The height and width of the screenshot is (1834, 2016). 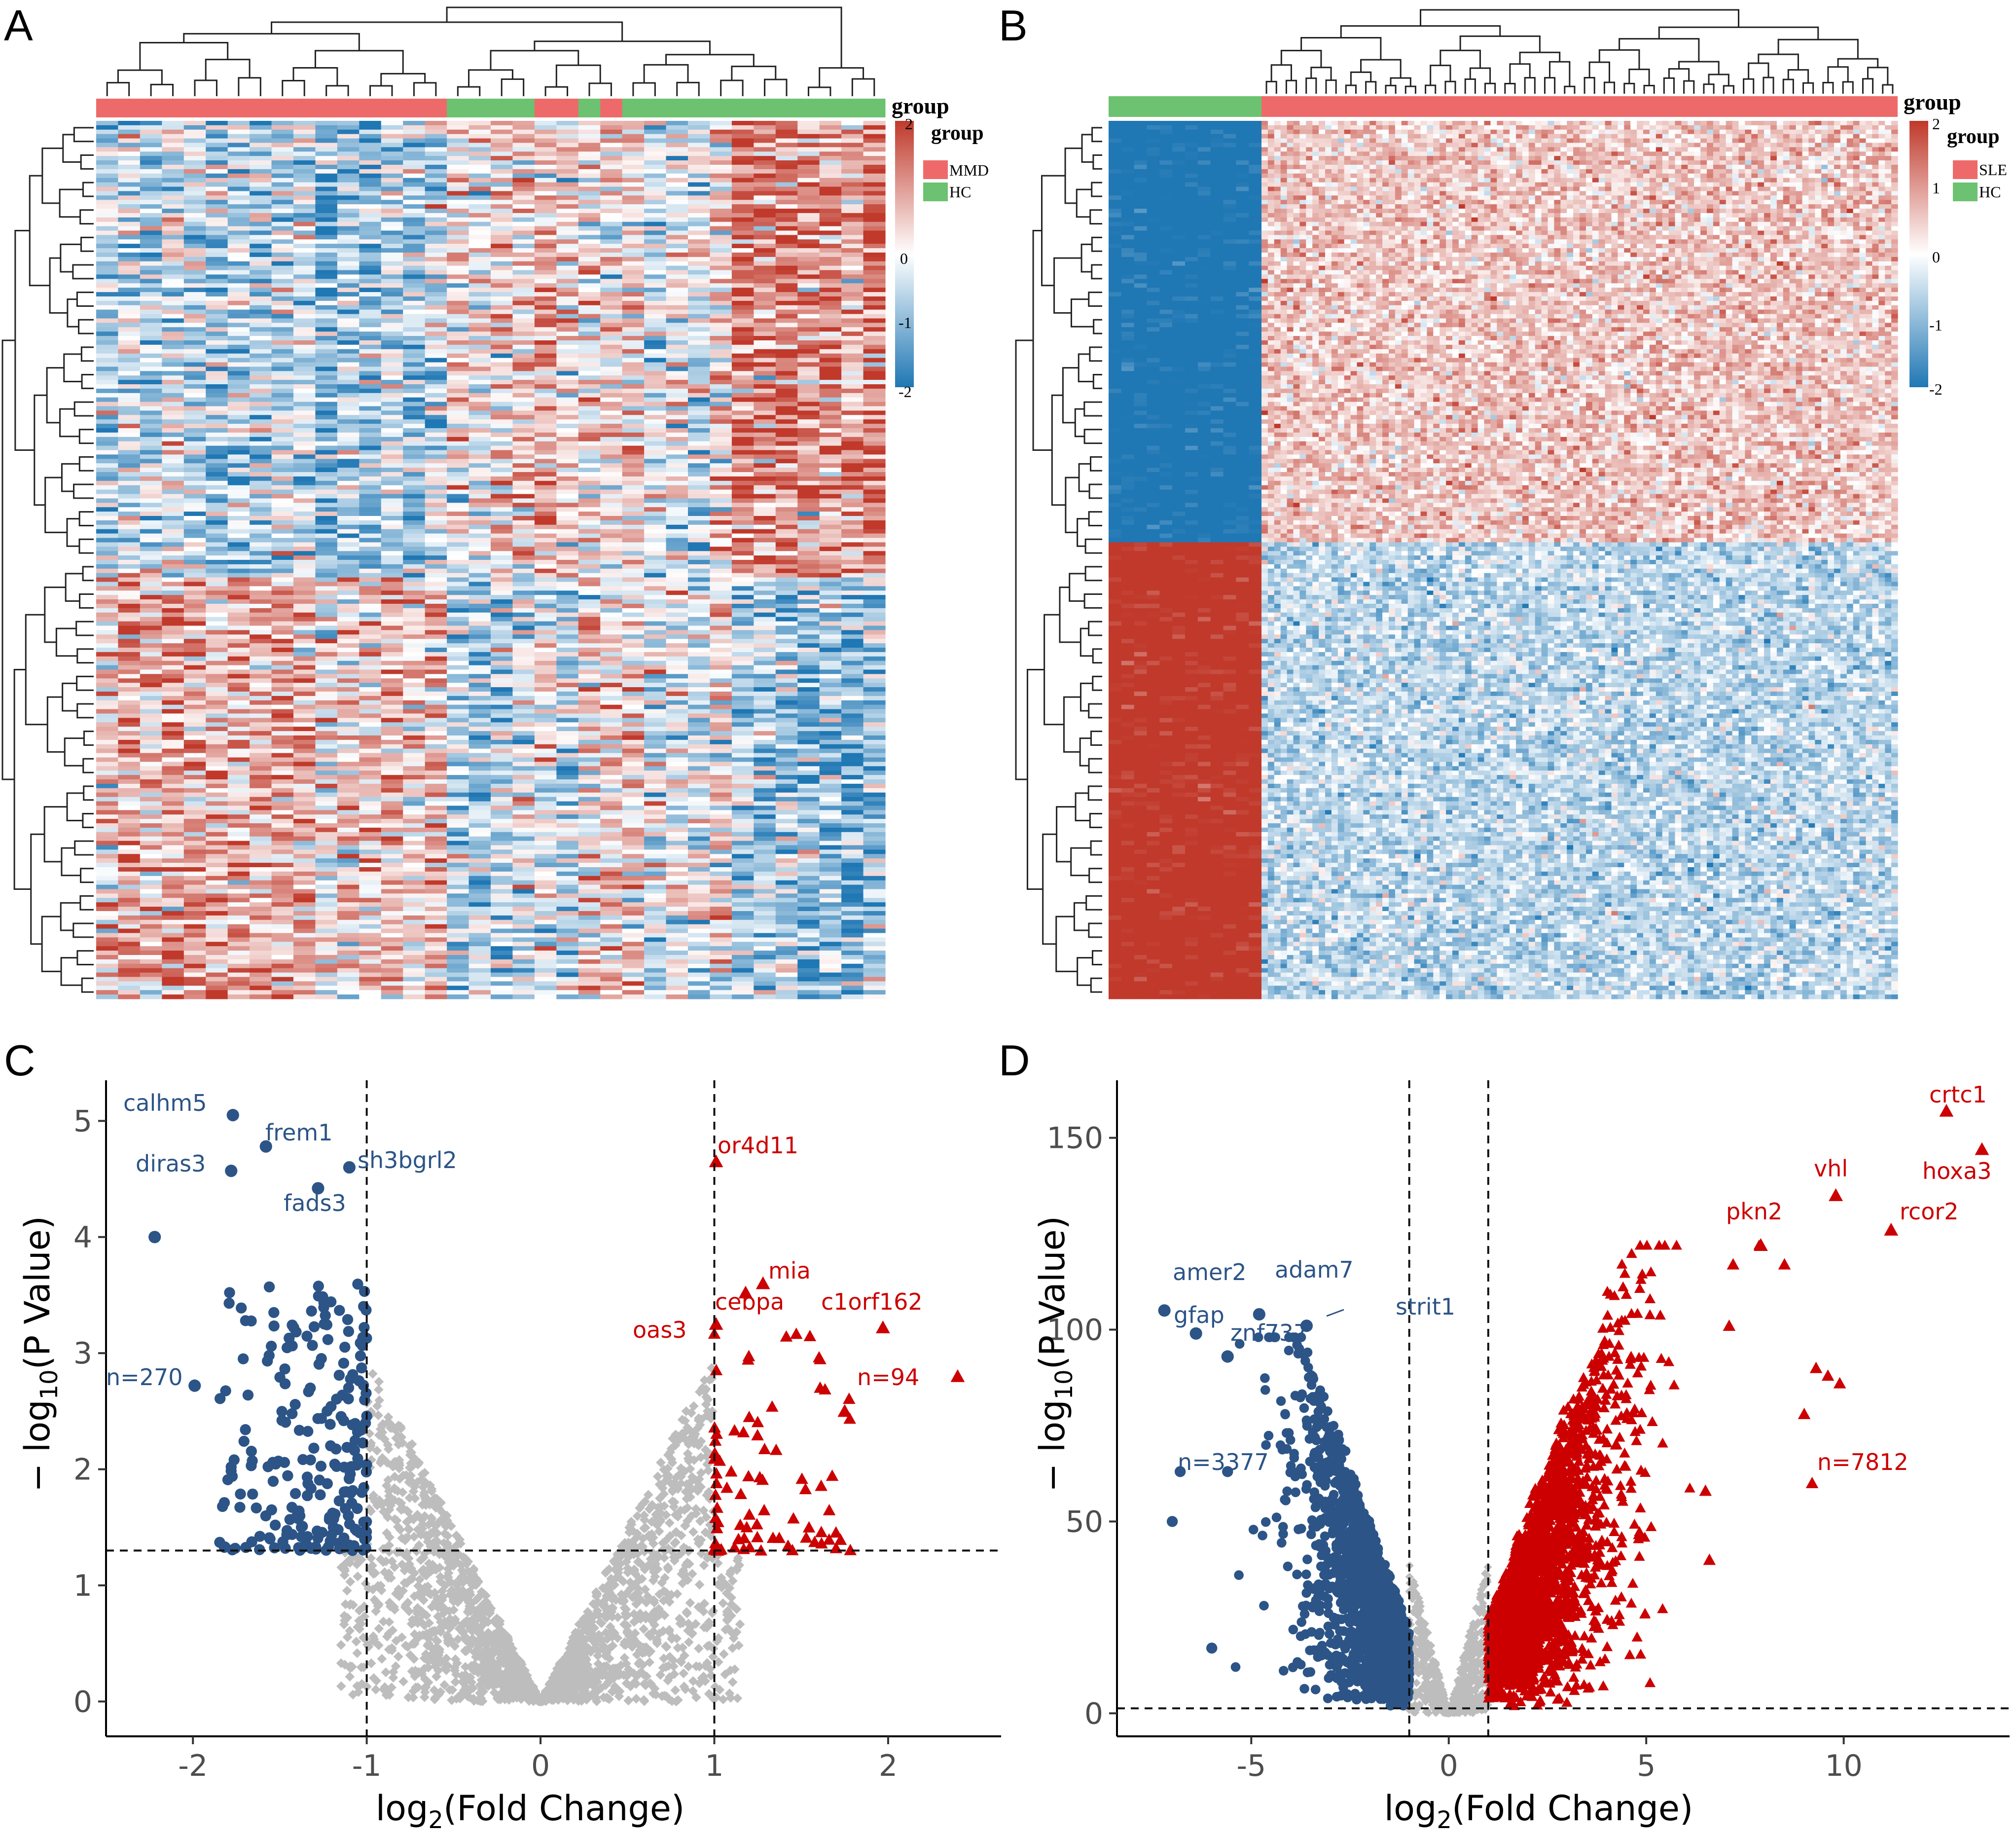 I want to click on legend-label-sle: SLE, so click(x=1993, y=170).